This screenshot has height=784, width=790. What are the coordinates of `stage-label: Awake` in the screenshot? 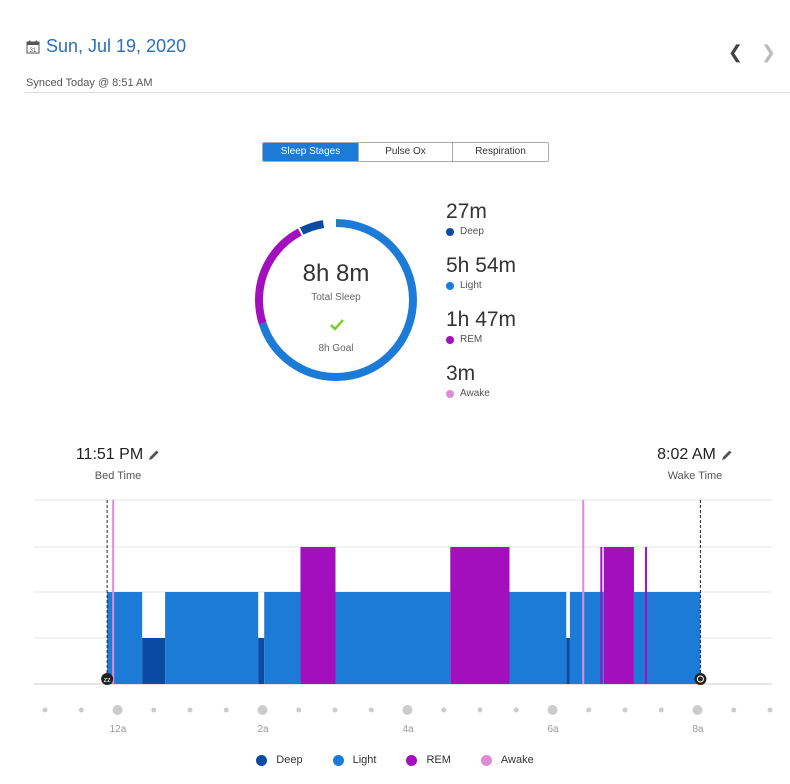 It's located at (475, 393).